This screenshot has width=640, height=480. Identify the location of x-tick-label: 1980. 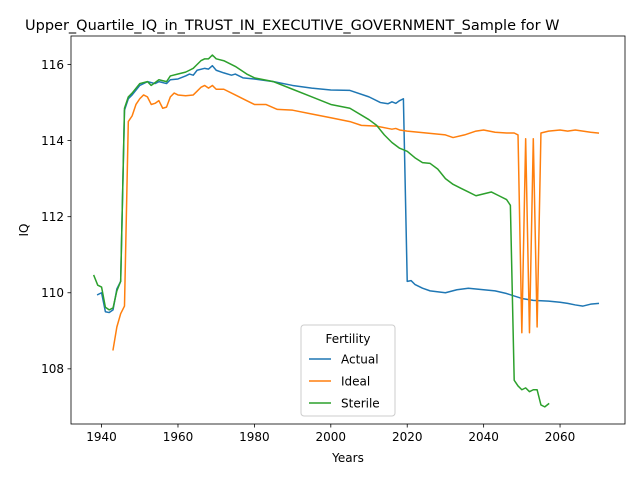
(254, 437).